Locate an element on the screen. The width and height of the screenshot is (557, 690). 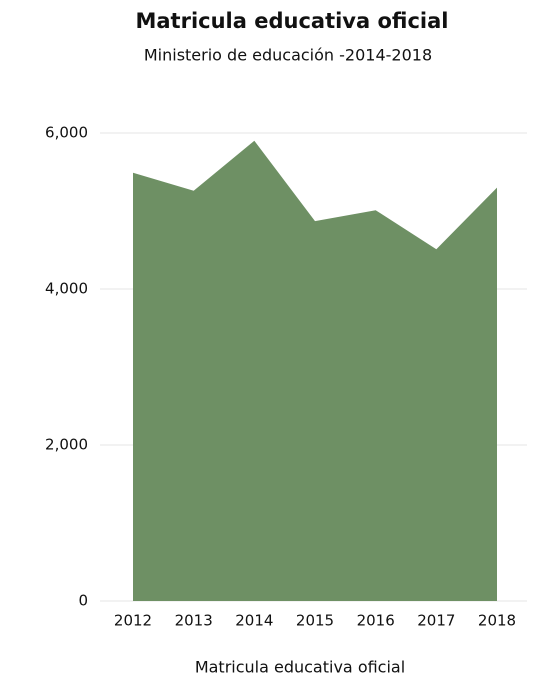
x-tick-label: 2018 is located at coordinates (497, 621).